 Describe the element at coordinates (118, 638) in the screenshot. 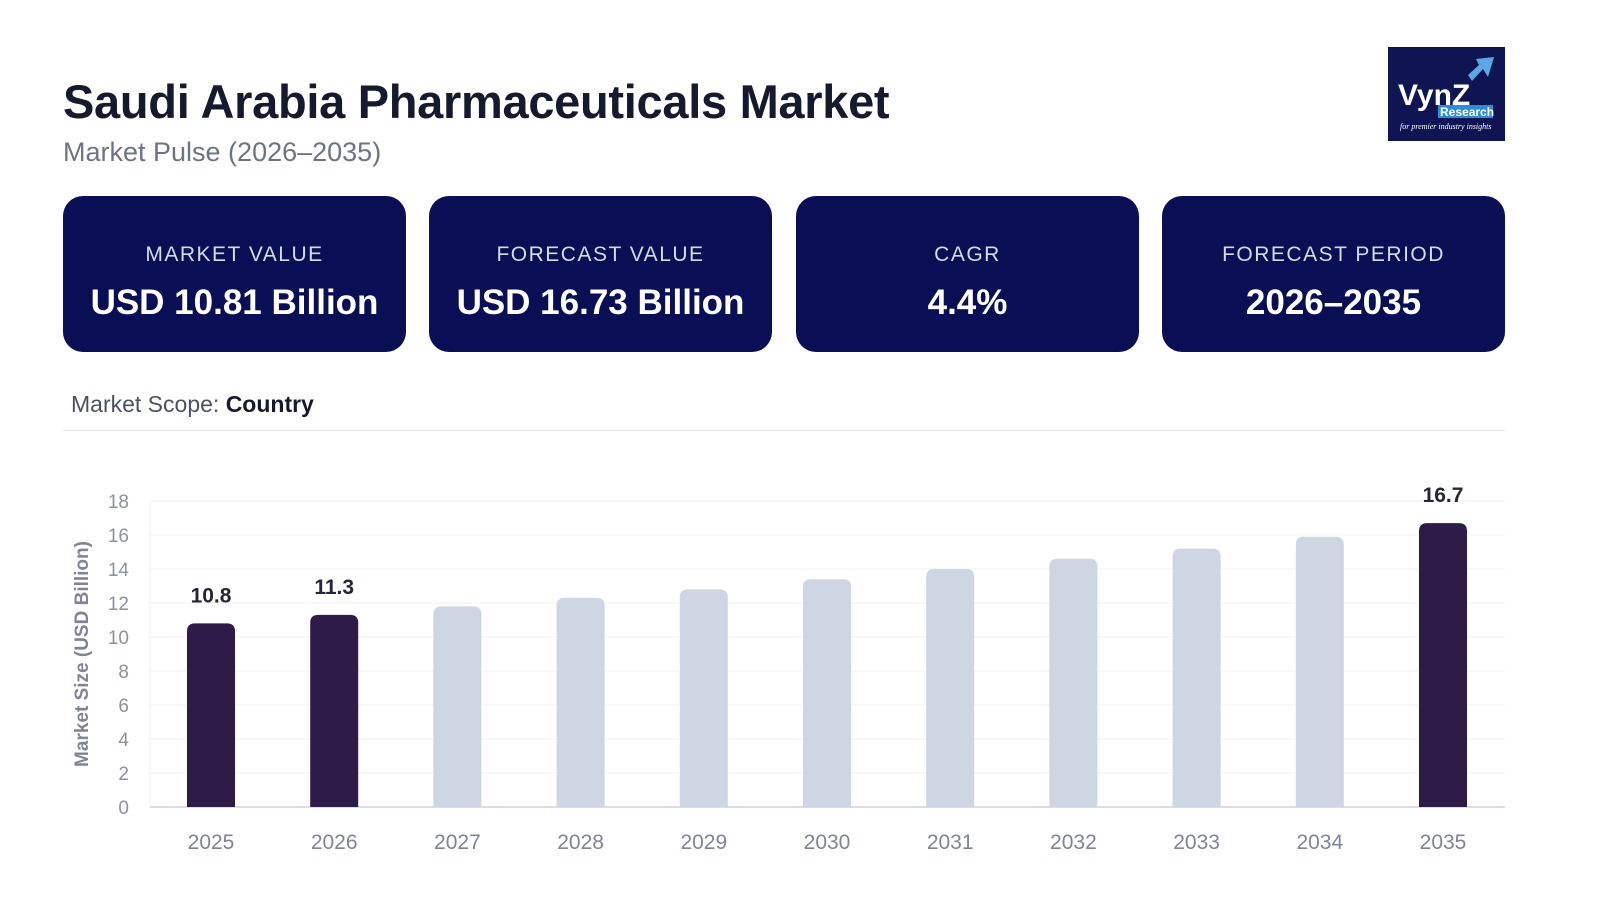

I see `y-tick-label: 10` at that location.